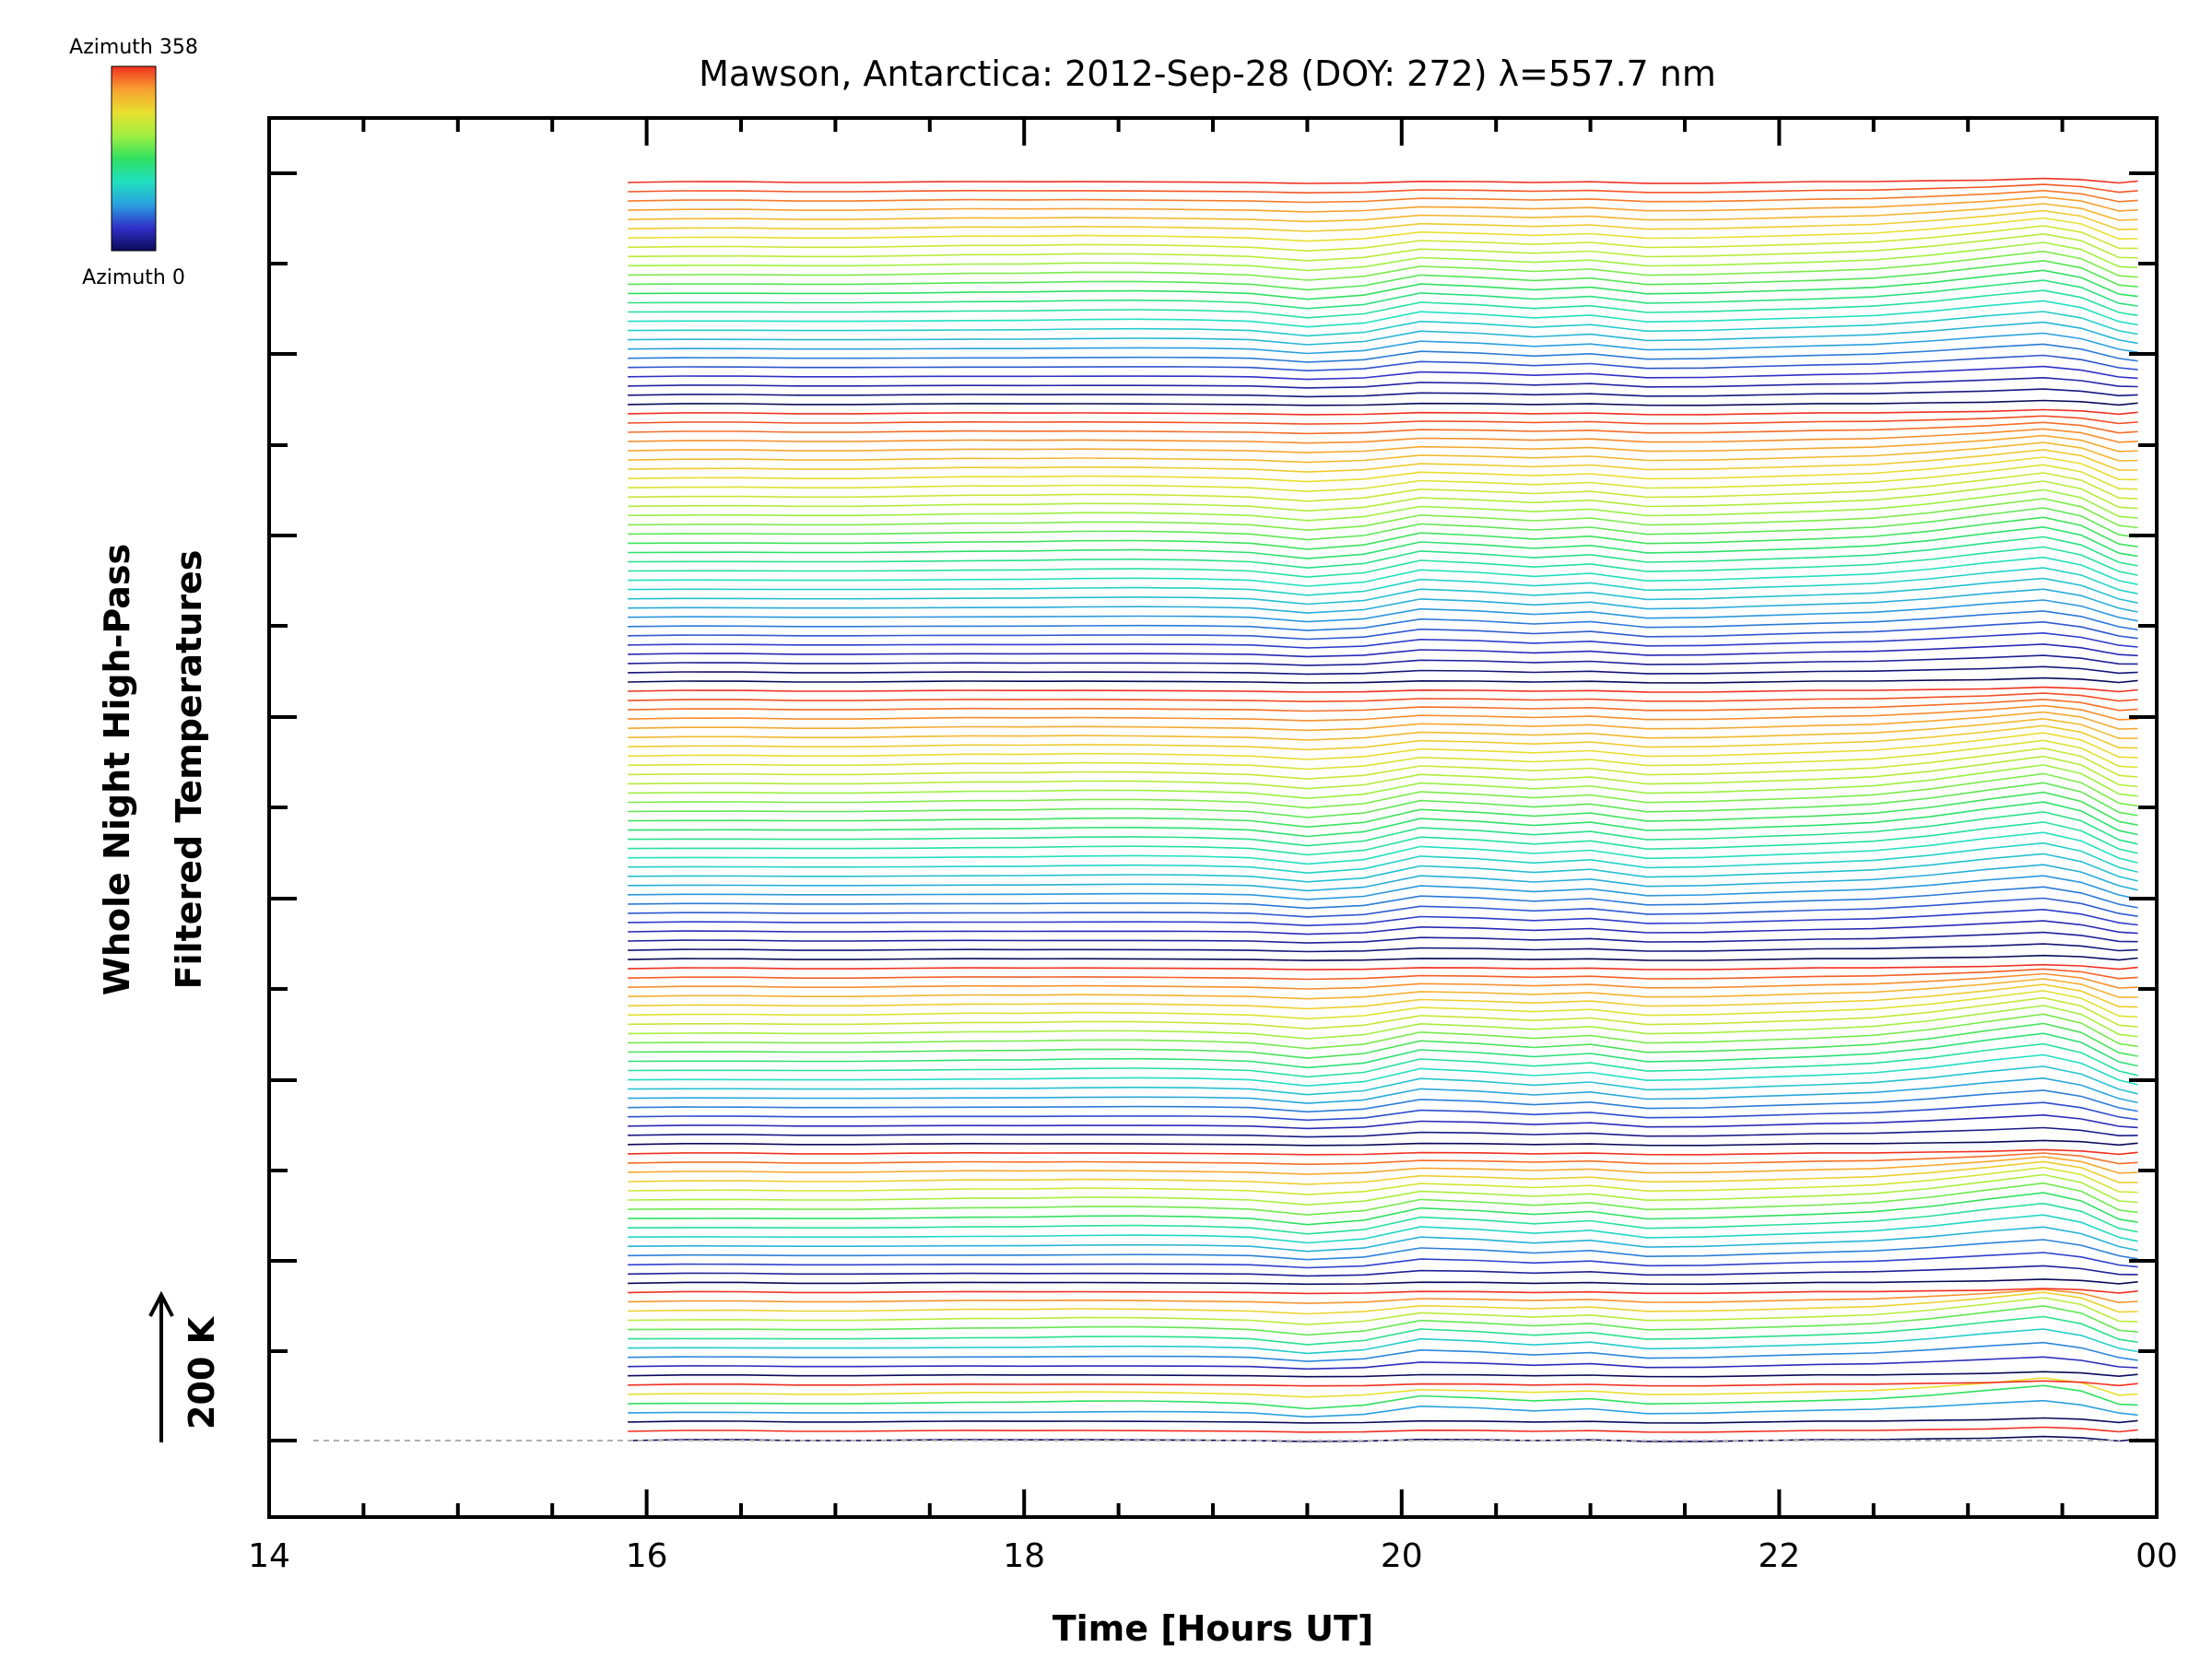  Describe the element at coordinates (117, 769) in the screenshot. I see `y-axis-label-line-1: Whole Night High-Pass` at that location.